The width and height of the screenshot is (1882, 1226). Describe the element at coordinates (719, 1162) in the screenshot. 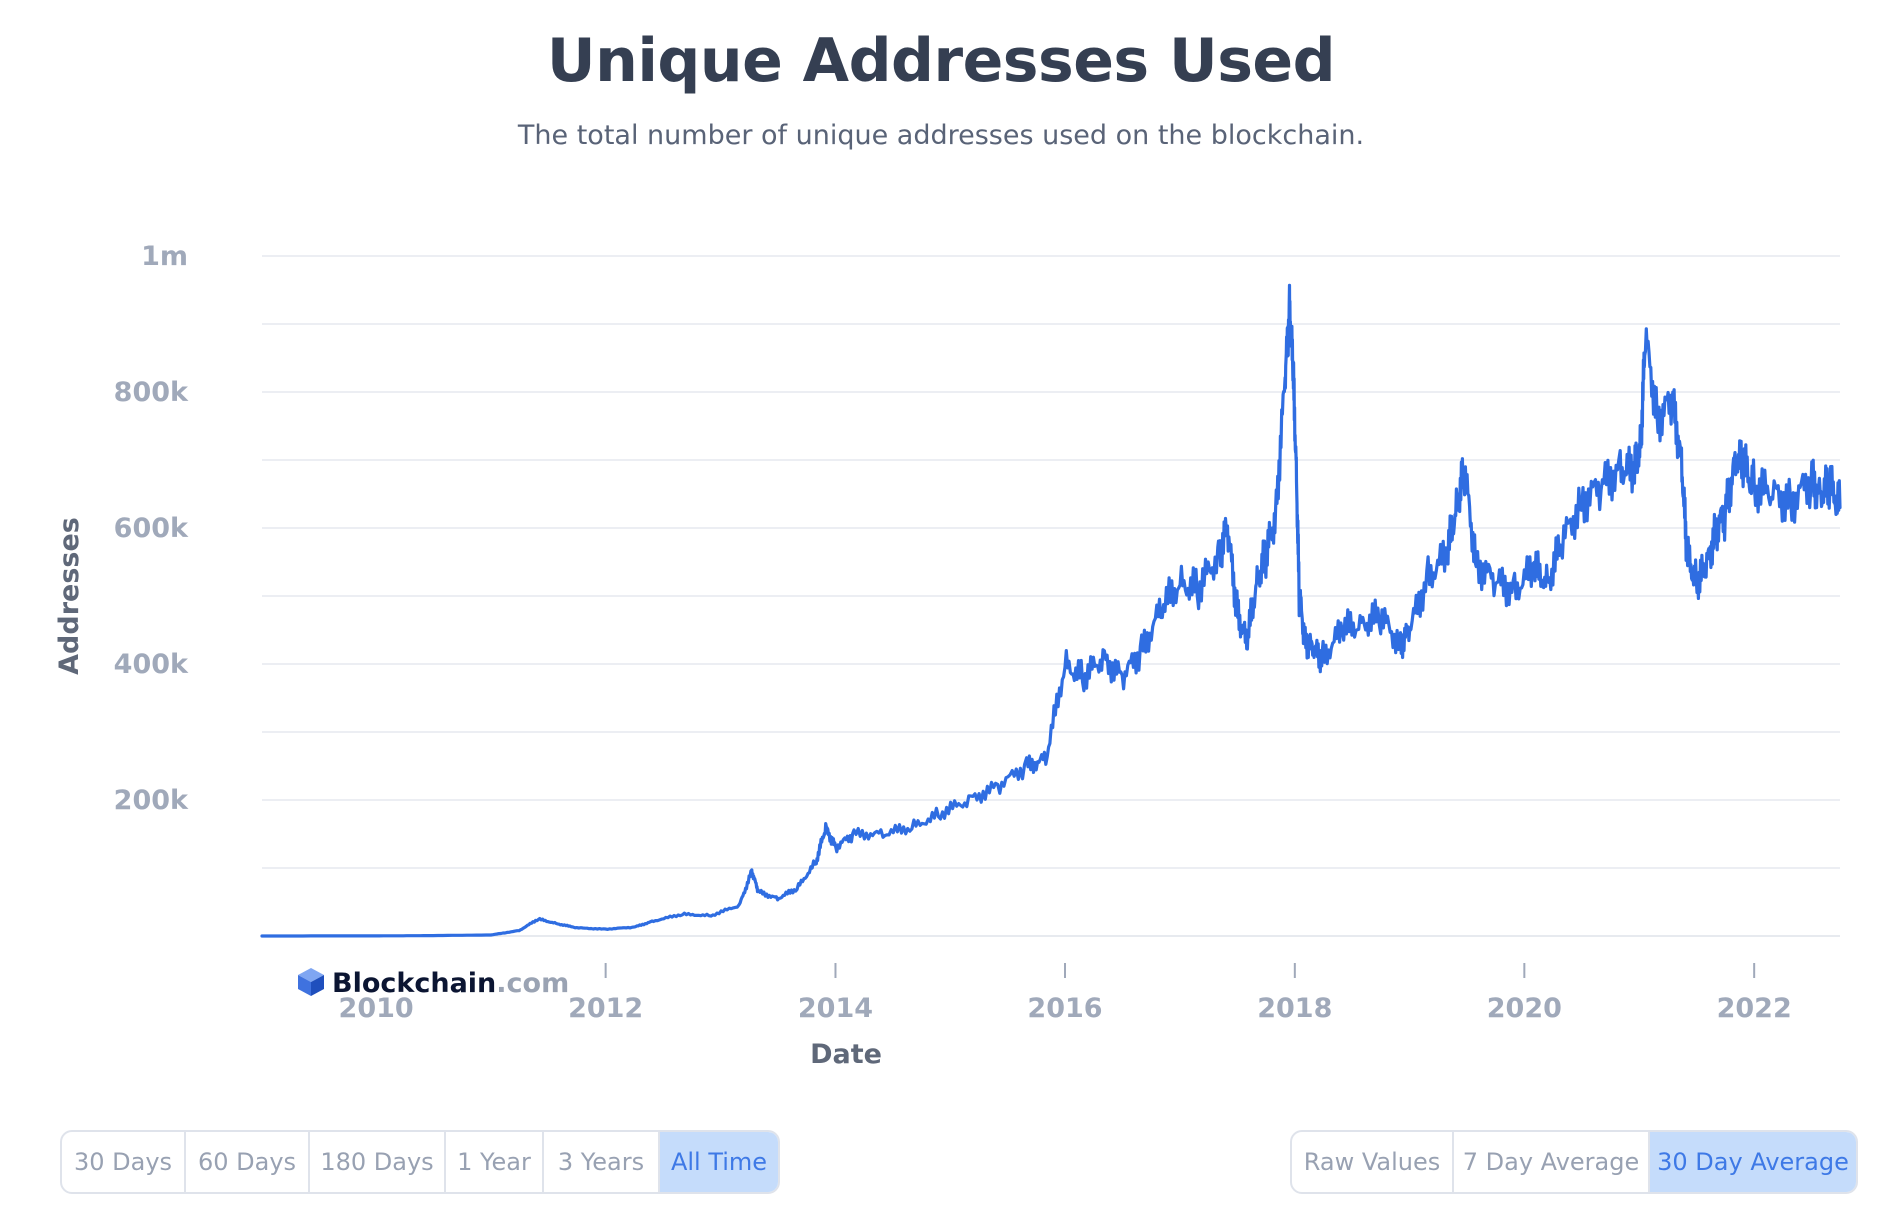

I see `range-button-all-time: All Time` at that location.